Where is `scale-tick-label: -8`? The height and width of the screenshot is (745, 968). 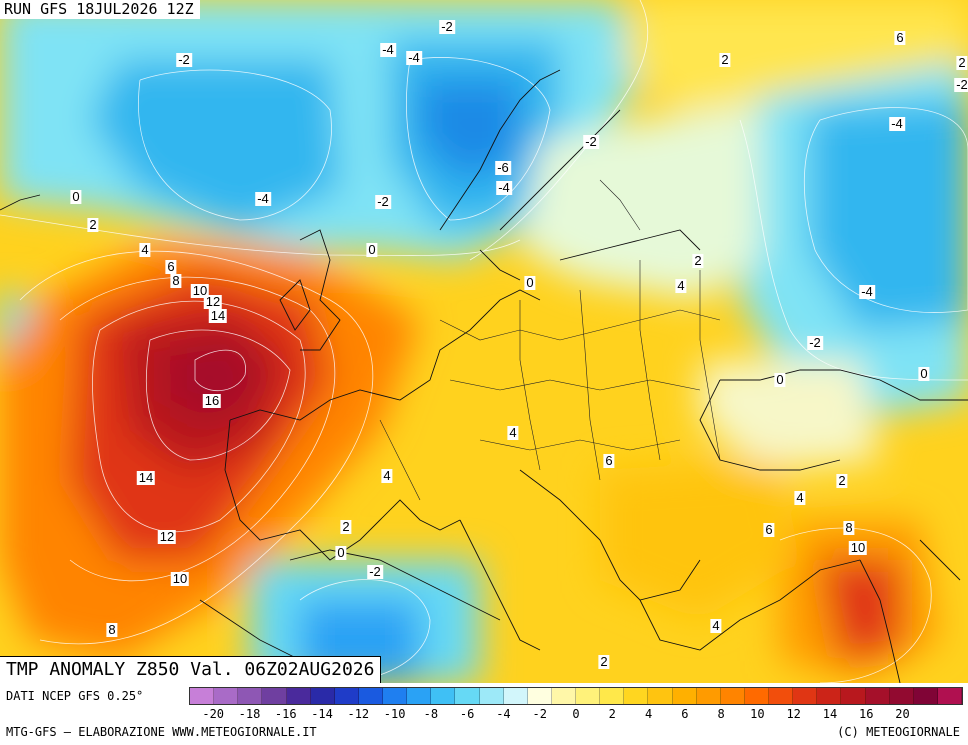
scale-tick-label: -8 is located at coordinates (431, 714).